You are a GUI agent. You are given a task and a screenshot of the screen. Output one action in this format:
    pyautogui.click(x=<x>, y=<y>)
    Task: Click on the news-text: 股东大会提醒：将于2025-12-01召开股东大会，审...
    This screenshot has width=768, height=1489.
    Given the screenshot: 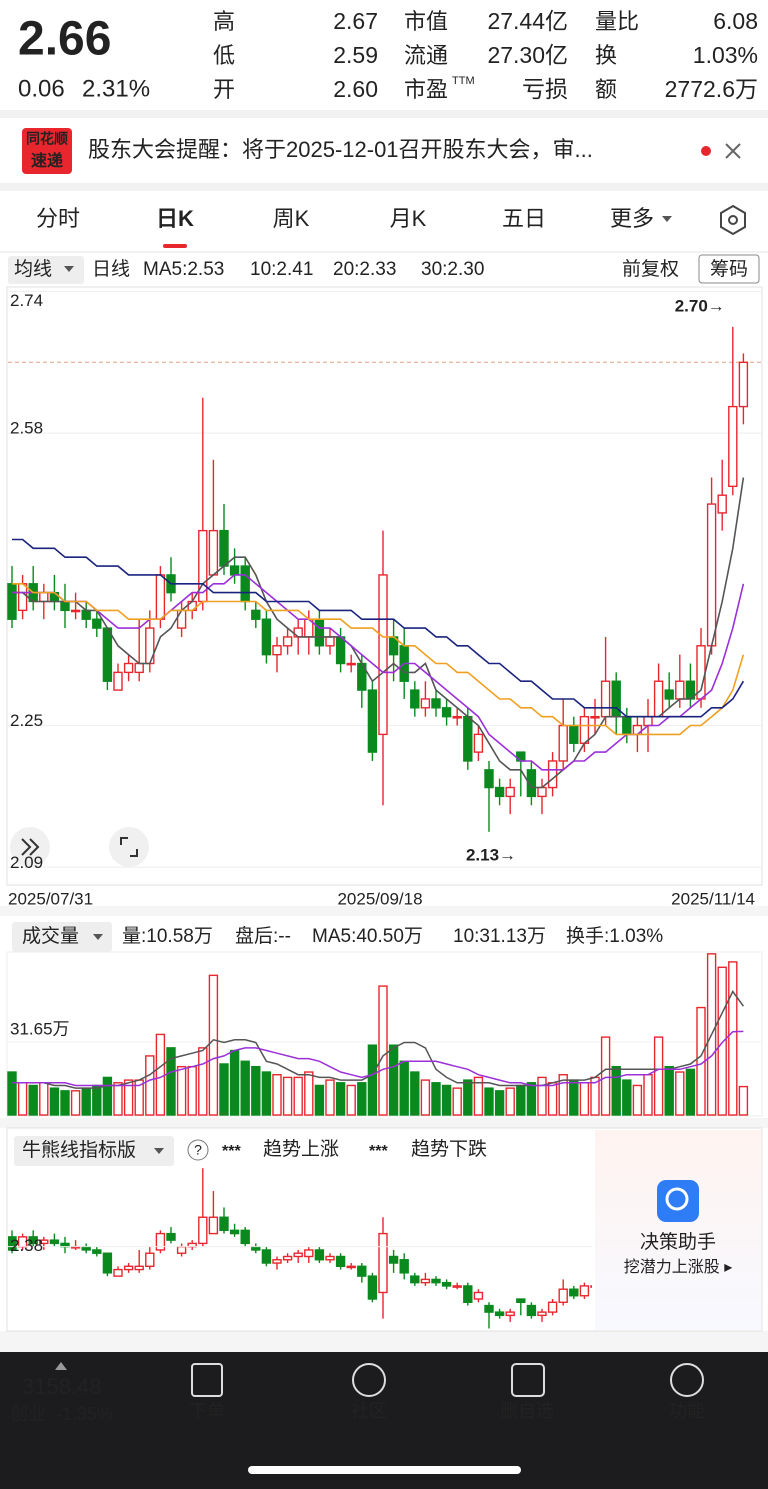 What is the action you would take?
    pyautogui.click(x=340, y=149)
    